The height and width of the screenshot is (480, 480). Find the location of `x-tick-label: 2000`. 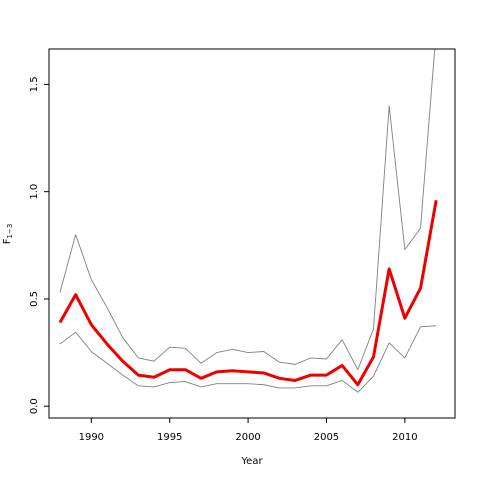

x-tick-label: 2000 is located at coordinates (247, 437).